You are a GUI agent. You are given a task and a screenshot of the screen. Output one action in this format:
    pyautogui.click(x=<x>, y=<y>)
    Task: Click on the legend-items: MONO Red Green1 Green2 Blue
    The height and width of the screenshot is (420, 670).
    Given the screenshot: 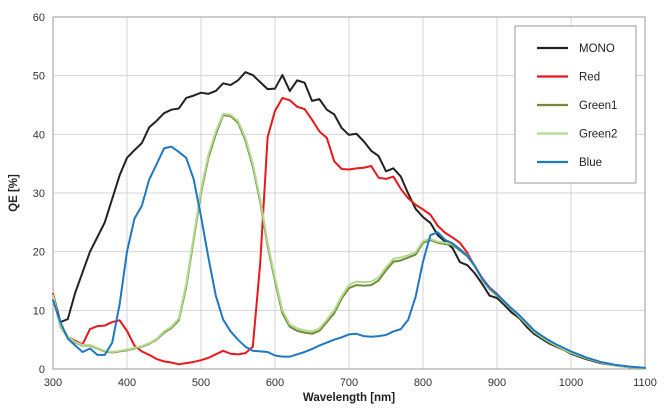 What is the action you would take?
    pyautogui.click(x=577, y=106)
    